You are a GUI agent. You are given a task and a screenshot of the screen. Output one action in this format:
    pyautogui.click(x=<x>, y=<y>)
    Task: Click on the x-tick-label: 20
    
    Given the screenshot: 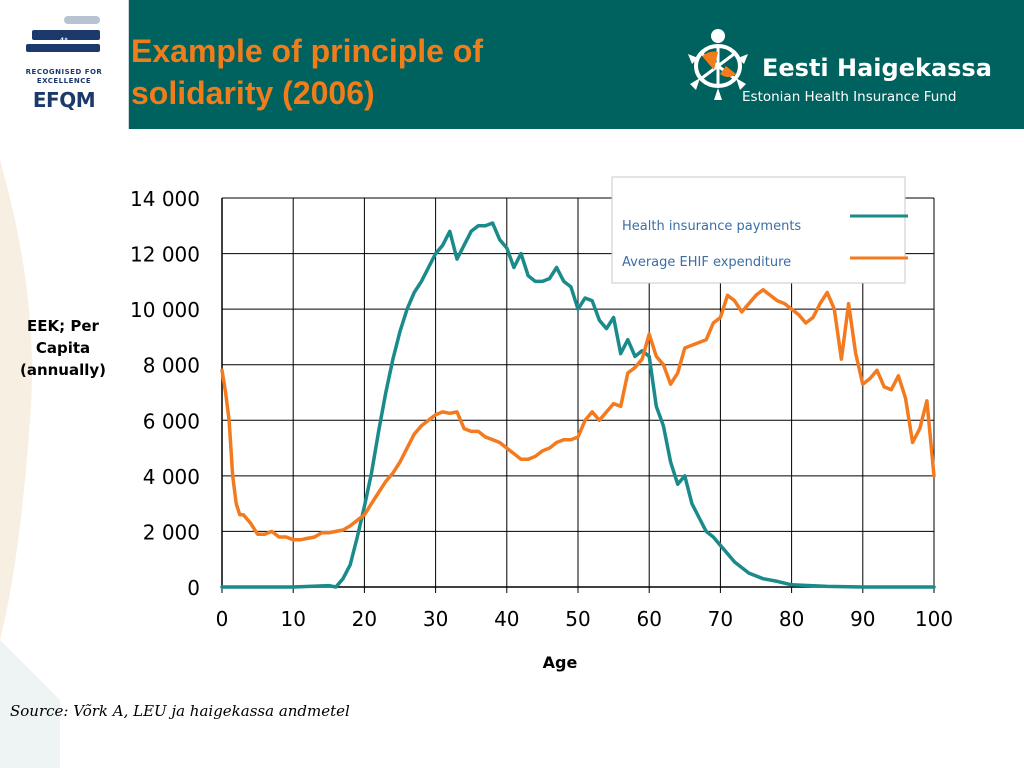 What is the action you would take?
    pyautogui.click(x=364, y=619)
    